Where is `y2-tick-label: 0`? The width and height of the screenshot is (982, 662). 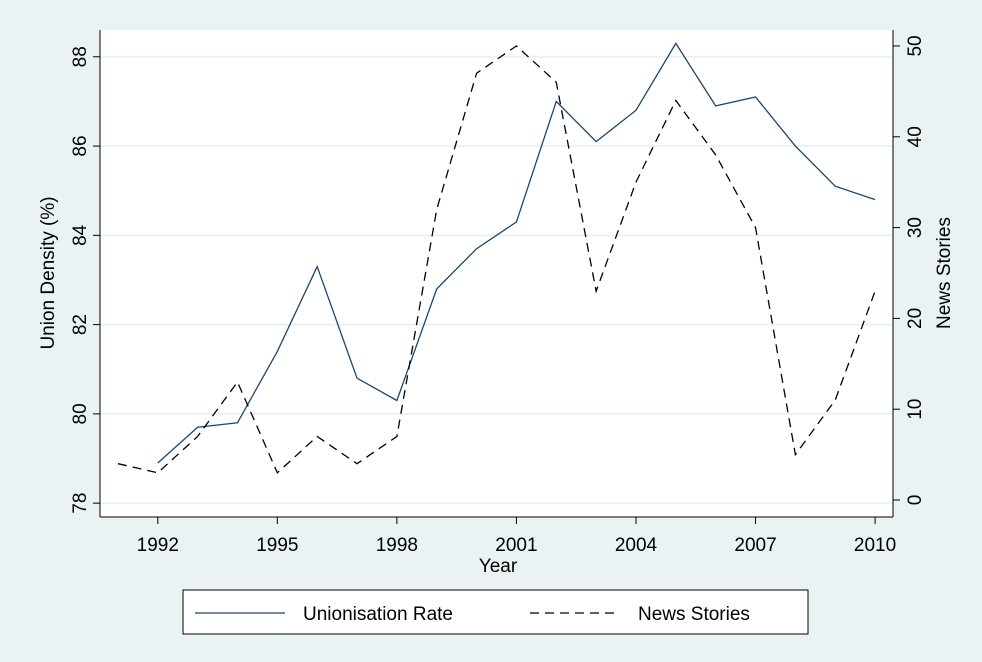 y2-tick-label: 0 is located at coordinates (915, 500).